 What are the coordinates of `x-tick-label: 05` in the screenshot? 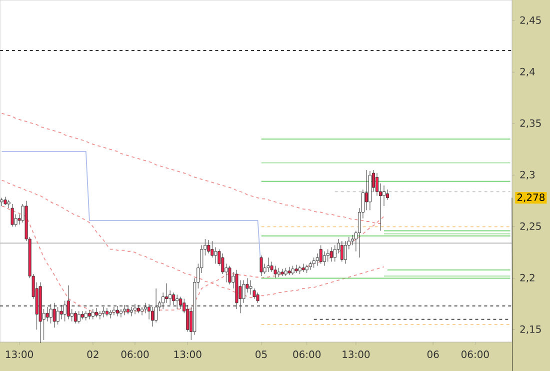 It's located at (261, 354).